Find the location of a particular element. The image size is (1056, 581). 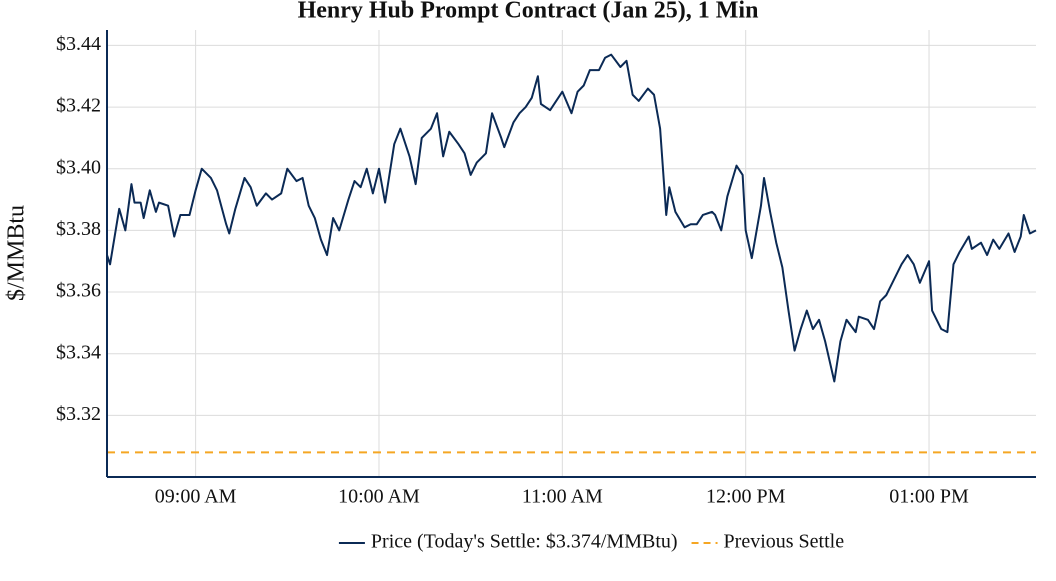

y-tick-label: $3.38 is located at coordinates (78, 229).